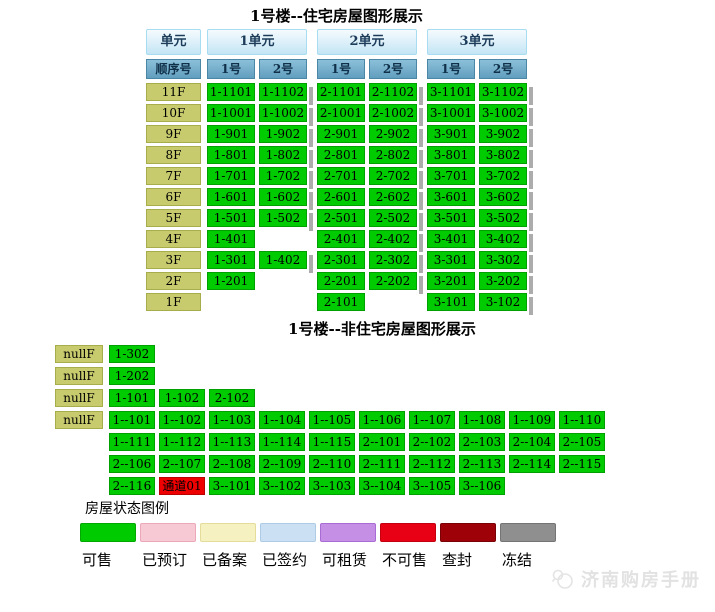 The width and height of the screenshot is (715, 612). Describe the element at coordinates (582, 420) in the screenshot. I see `unit-cell: 1--110` at that location.